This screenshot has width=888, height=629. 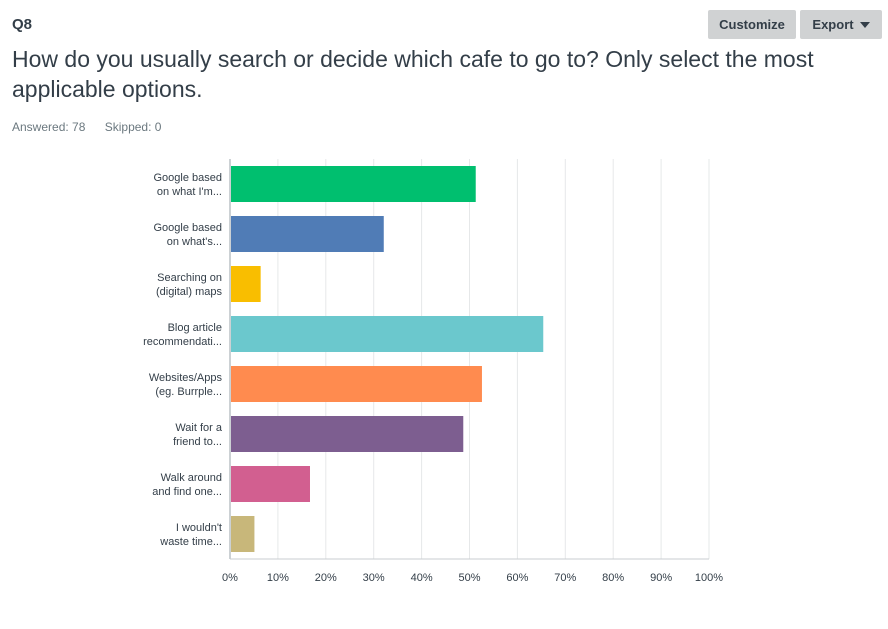 What do you see at coordinates (469, 578) in the screenshot?
I see `x-tick-label: 50%` at bounding box center [469, 578].